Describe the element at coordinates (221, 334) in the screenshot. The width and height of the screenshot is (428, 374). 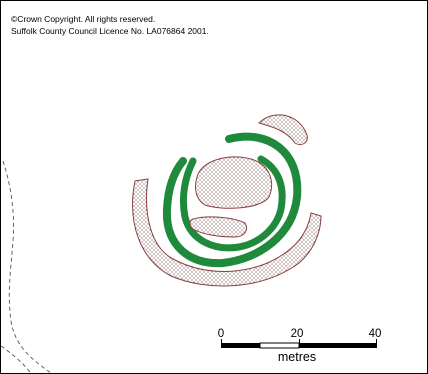
I see `scale-label-0: 0` at that location.